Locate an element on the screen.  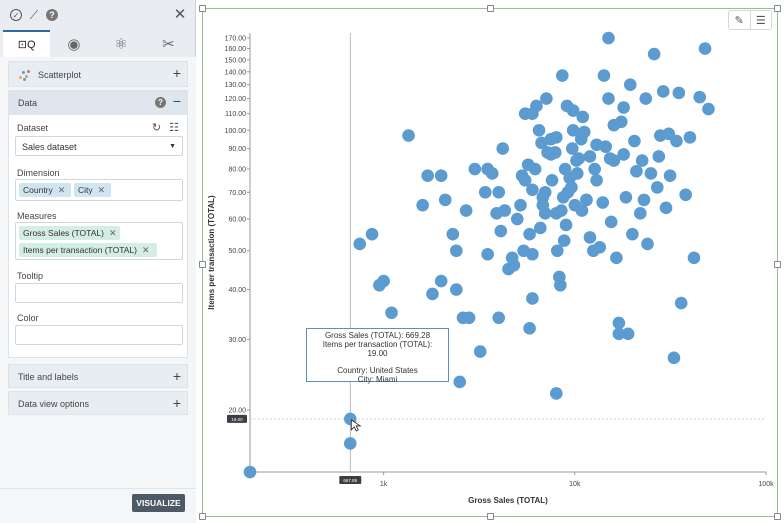
x-tick-label: 100k is located at coordinates (766, 484).